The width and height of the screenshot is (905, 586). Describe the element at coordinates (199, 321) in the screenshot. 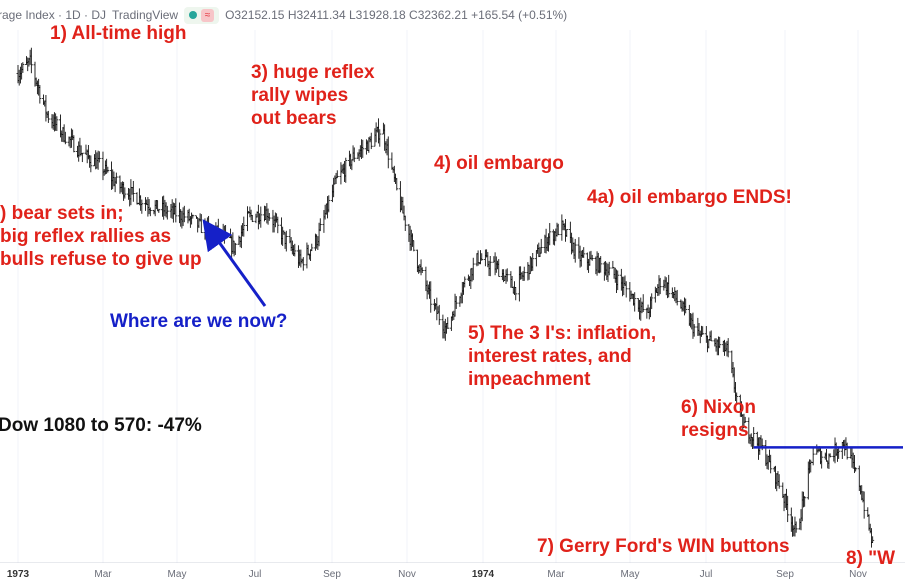

I see `annotation-where-now: Where are we now?` at that location.